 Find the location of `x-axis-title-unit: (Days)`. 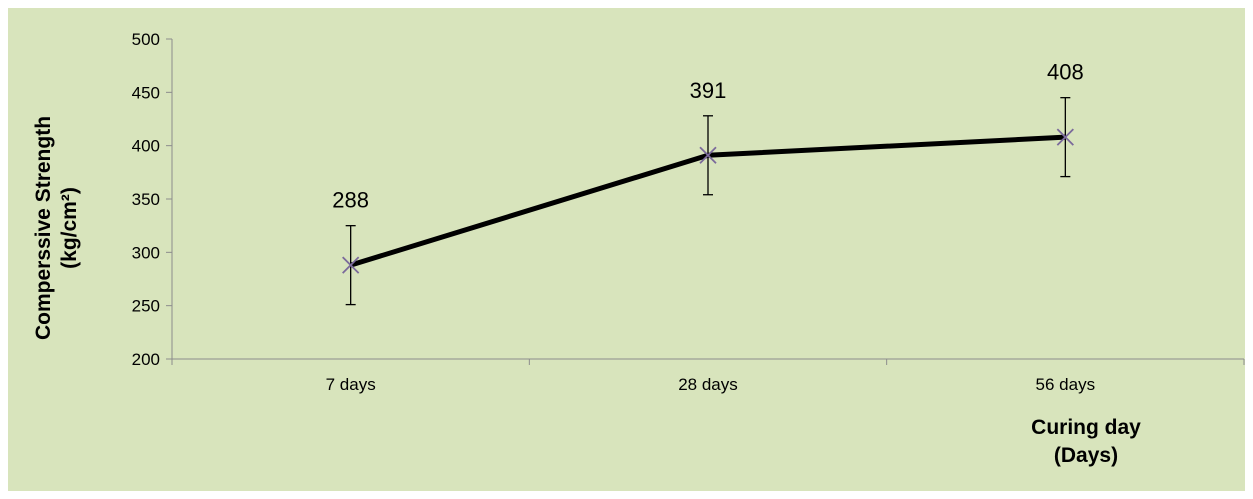

x-axis-title-unit: (Days) is located at coordinates (1086, 455).